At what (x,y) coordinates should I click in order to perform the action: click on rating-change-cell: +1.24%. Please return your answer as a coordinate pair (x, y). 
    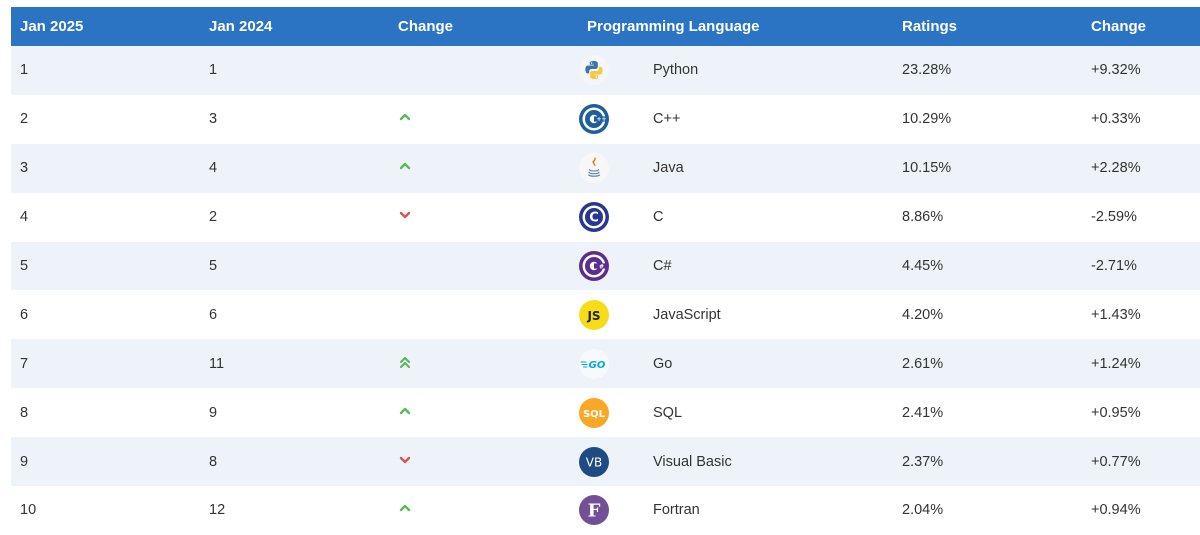
    Looking at the image, I should click on (1116, 363).